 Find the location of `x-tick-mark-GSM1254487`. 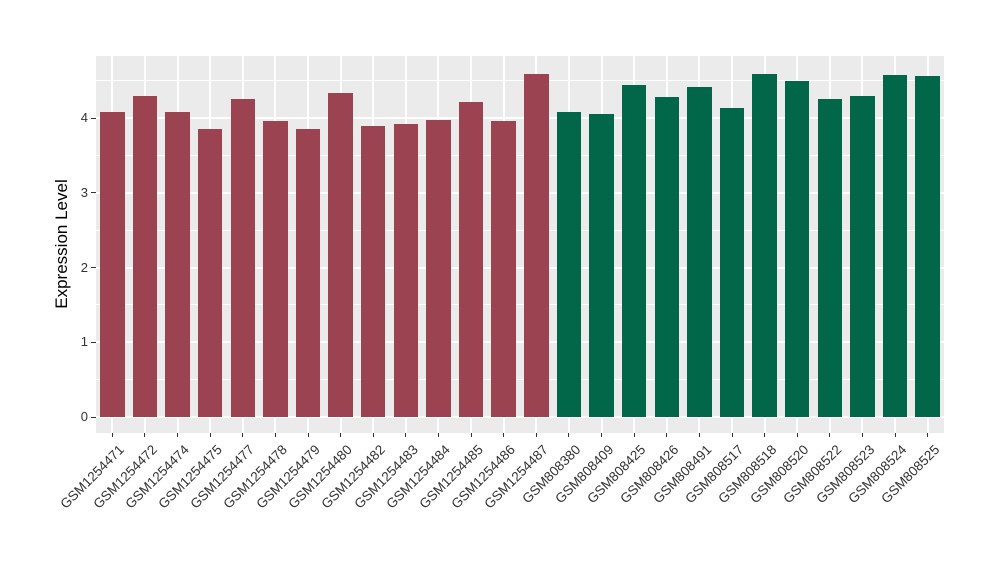

x-tick-mark-GSM1254487 is located at coordinates (536, 435).